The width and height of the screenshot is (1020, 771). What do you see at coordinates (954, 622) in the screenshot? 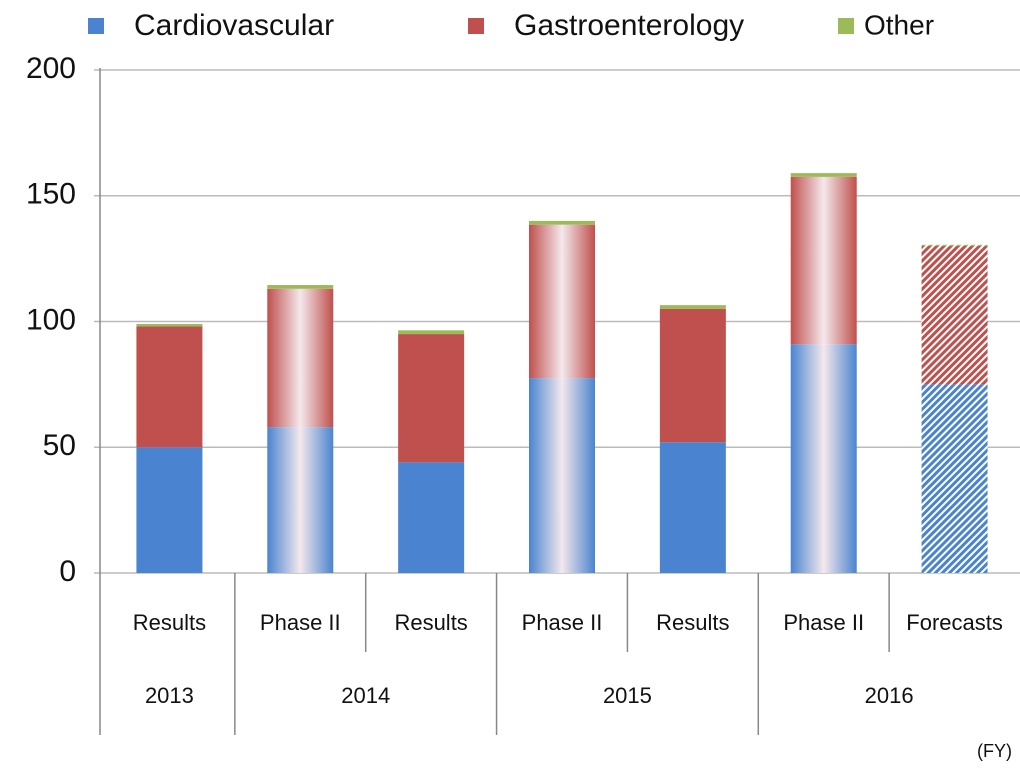
I see `x-tick-label: Forecasts` at bounding box center [954, 622].